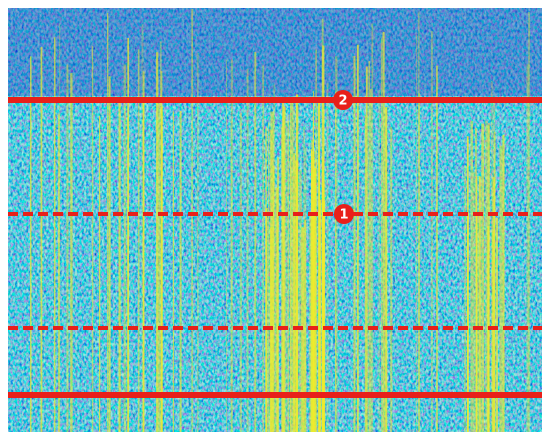 This screenshot has height=440, width=550. I want to click on marker-label: 2, so click(342, 101).